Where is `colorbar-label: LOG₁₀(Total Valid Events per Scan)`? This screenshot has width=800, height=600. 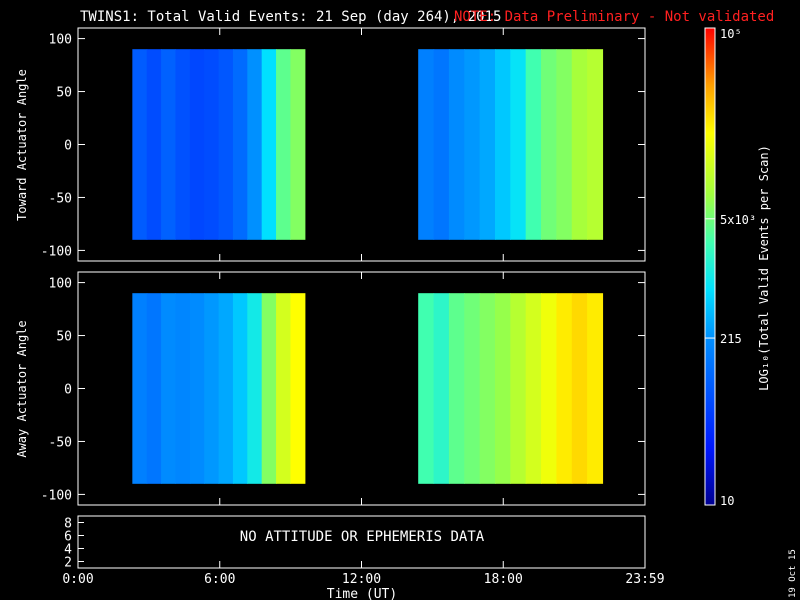
colorbar-label: LOG₁₀(Total Valid Events per Scan) is located at coordinates (764, 268).